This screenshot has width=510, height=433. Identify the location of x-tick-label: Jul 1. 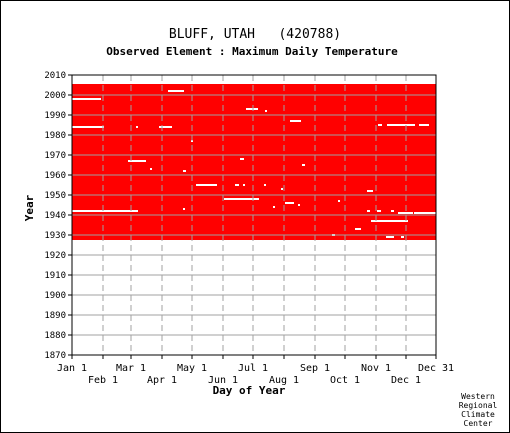
(253, 368).